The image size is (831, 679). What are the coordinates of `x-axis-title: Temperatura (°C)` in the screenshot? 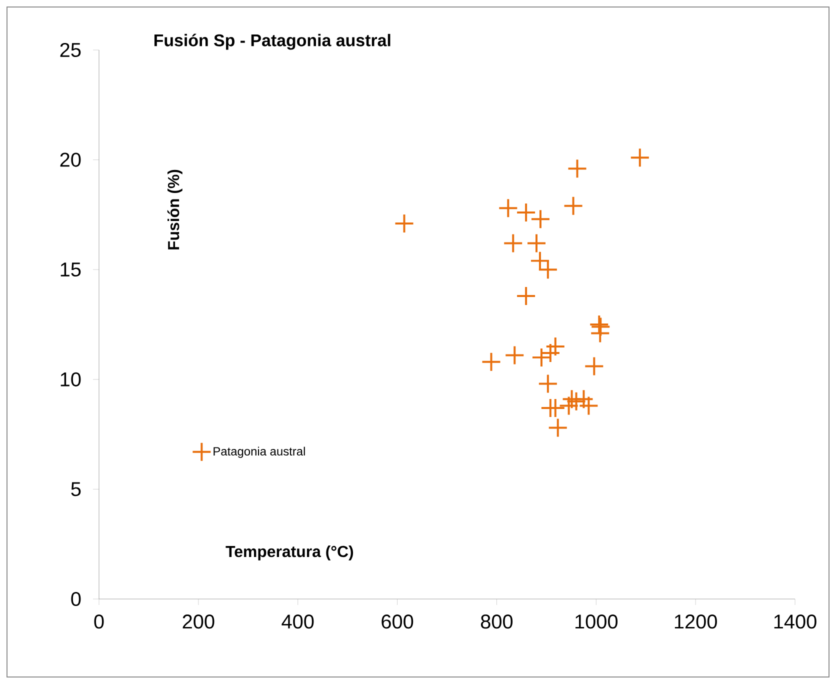 It's located at (290, 552).